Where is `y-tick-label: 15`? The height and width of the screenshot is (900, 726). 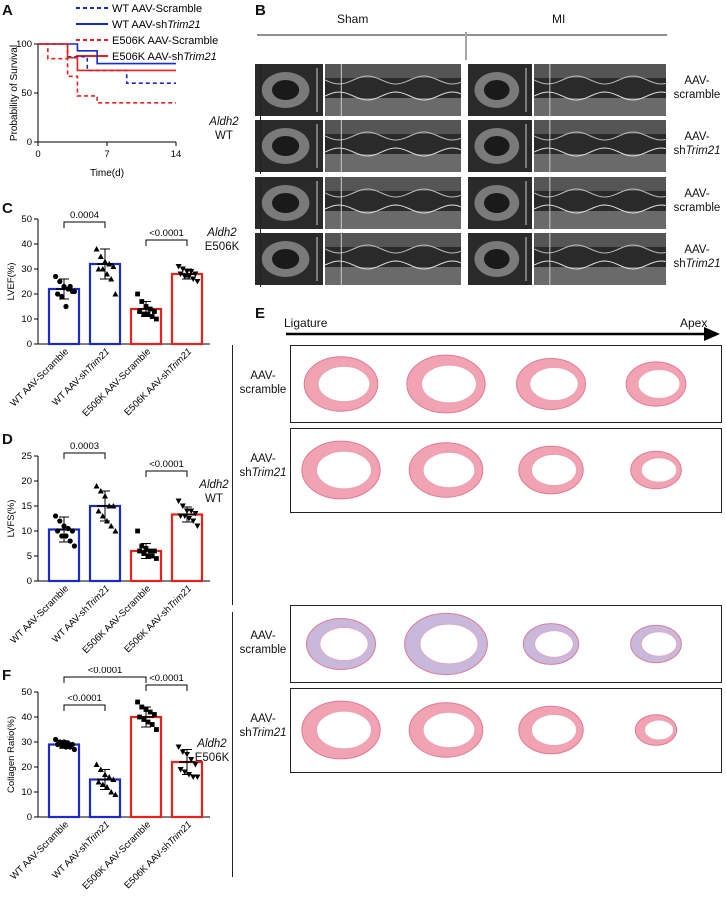 y-tick-label: 15 is located at coordinates (26, 506).